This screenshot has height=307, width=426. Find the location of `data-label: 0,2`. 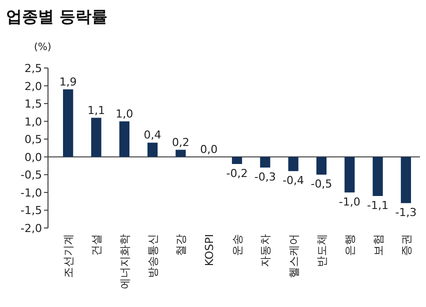

data-label: 0,2 is located at coordinates (181, 142).